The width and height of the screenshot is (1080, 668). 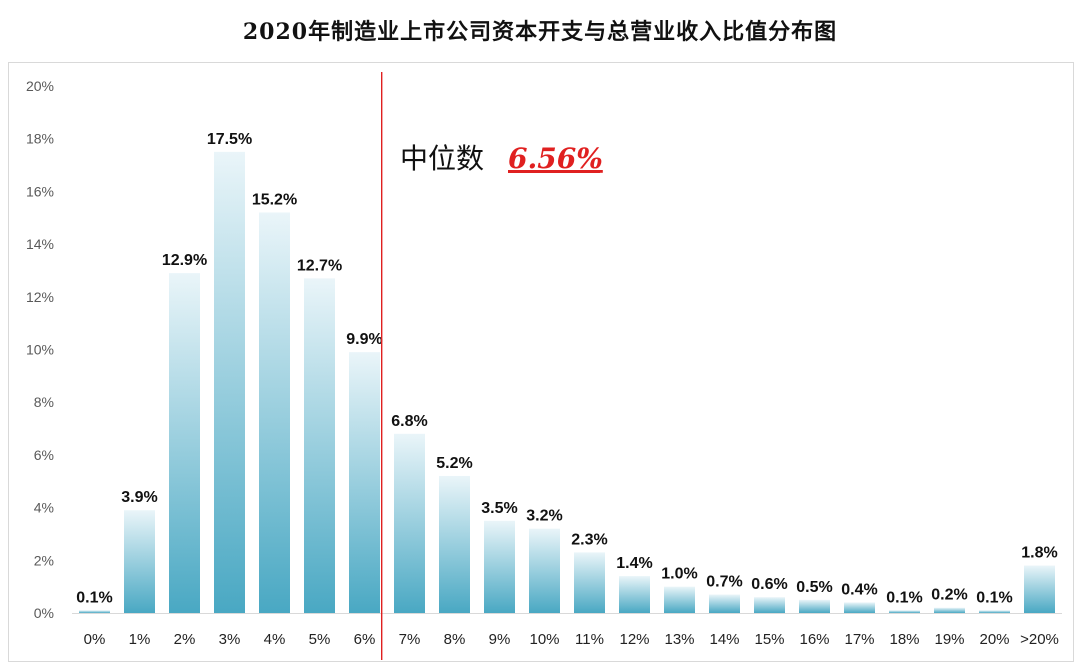 What do you see at coordinates (769, 639) in the screenshot?
I see `x-tick-label: 15%` at bounding box center [769, 639].